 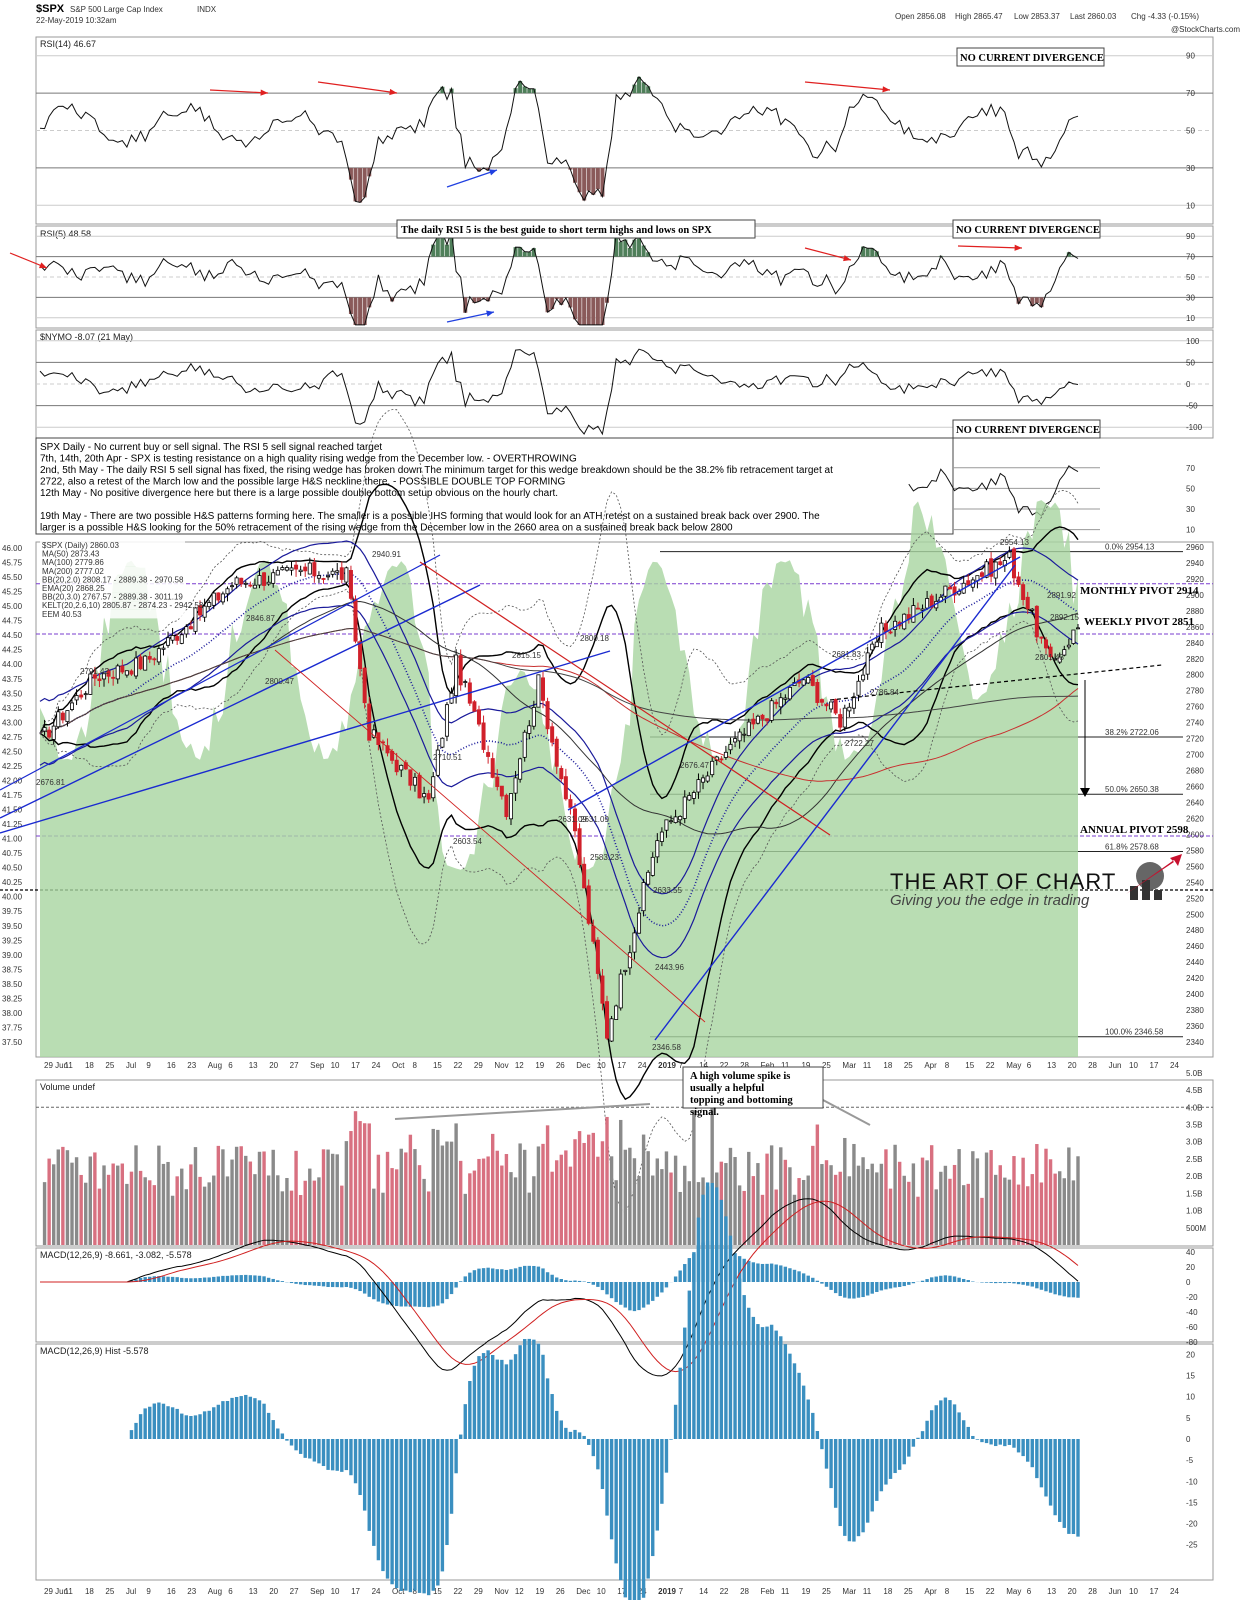 I want to click on date-axis-label: 17, so click(x=355, y=1065).